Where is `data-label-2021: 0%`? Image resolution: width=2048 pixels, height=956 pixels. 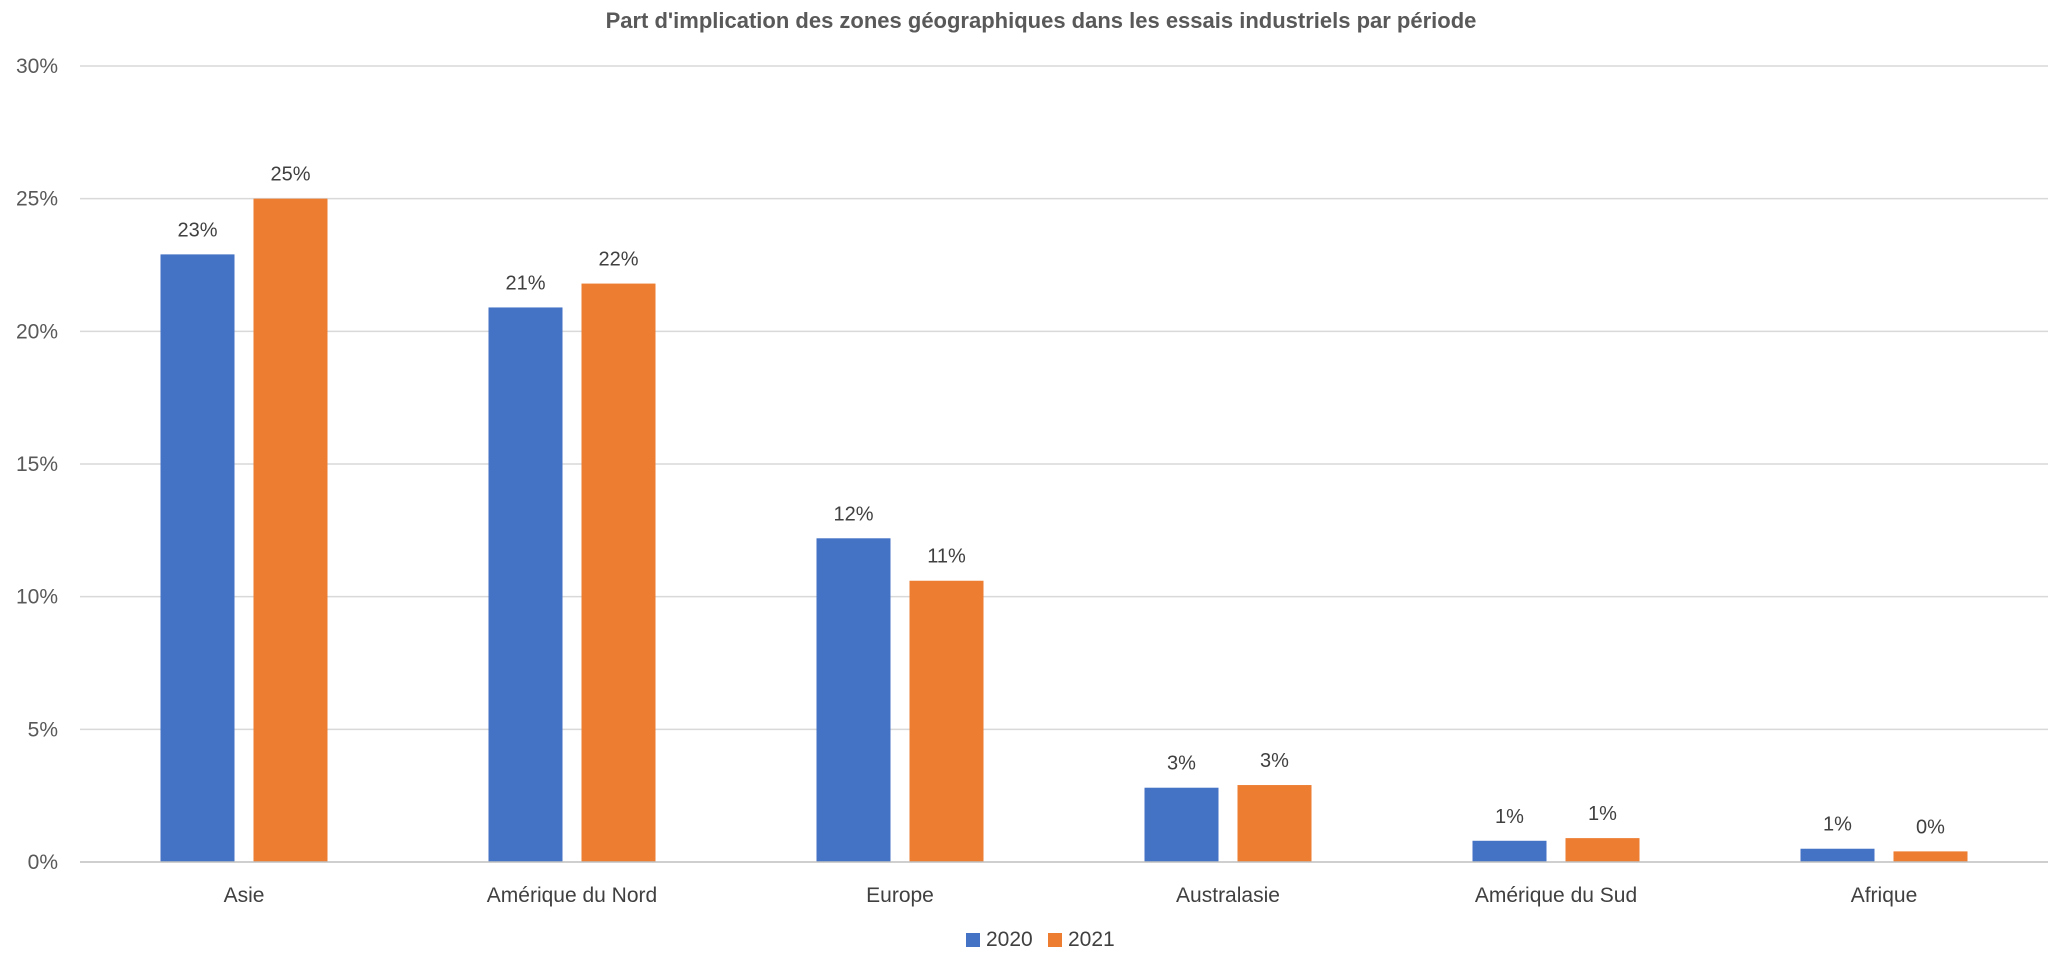 data-label-2021: 0% is located at coordinates (1930, 827).